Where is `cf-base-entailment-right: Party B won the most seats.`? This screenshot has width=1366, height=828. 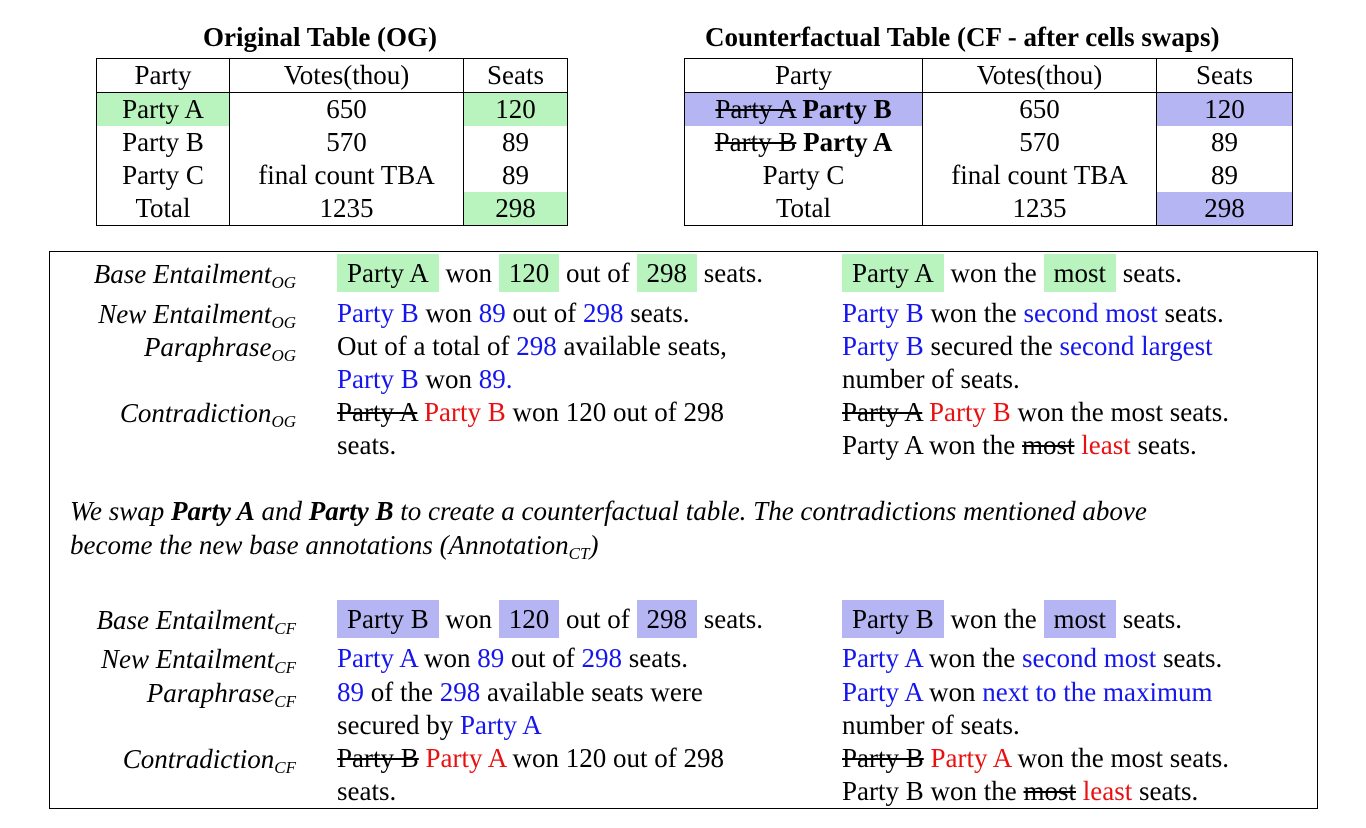
cf-base-entailment-right: Party B won the most seats. is located at coordinates (1012, 619).